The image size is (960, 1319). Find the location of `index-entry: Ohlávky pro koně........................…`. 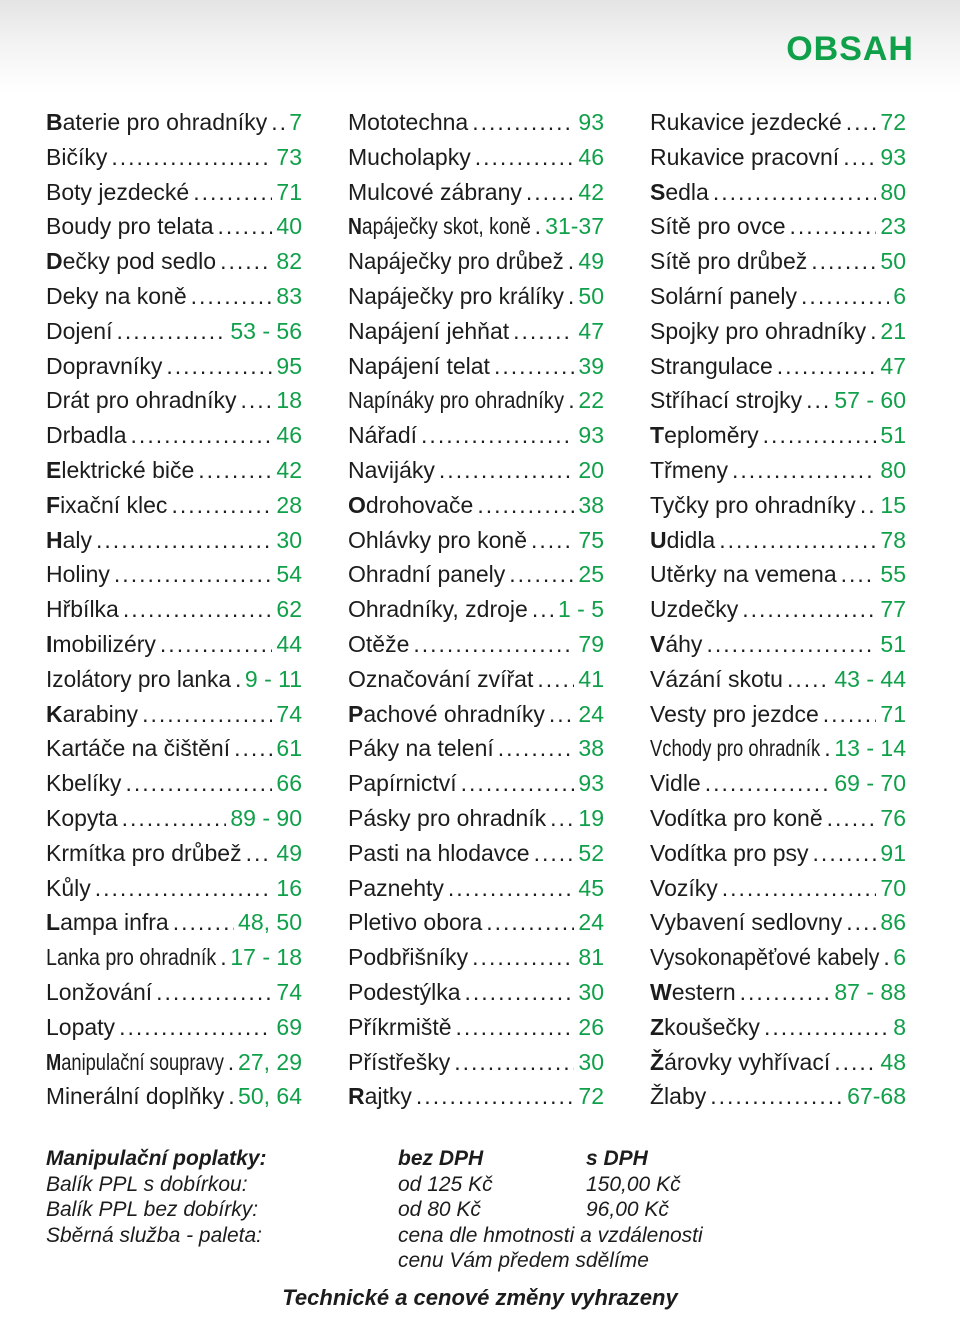

index-entry: Ohlávky pro koně........................… is located at coordinates (476, 540).